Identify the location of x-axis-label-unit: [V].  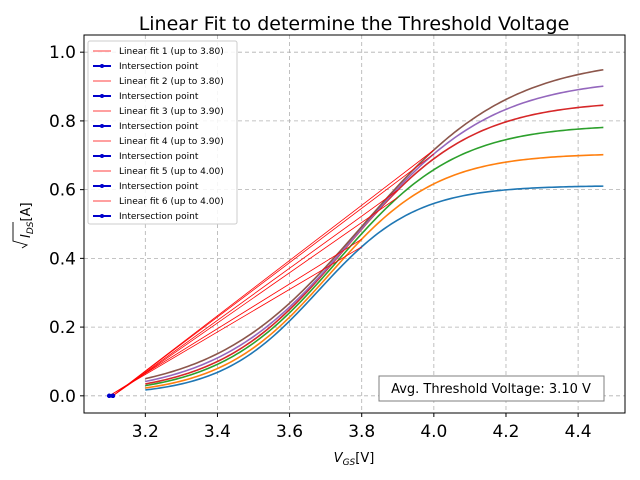
(364, 458).